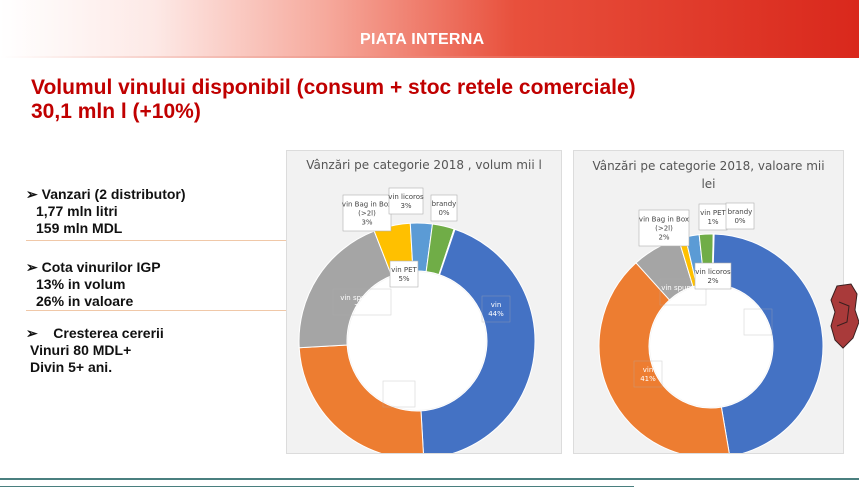  I want to click on svg-text: 1%, so click(712, 222).